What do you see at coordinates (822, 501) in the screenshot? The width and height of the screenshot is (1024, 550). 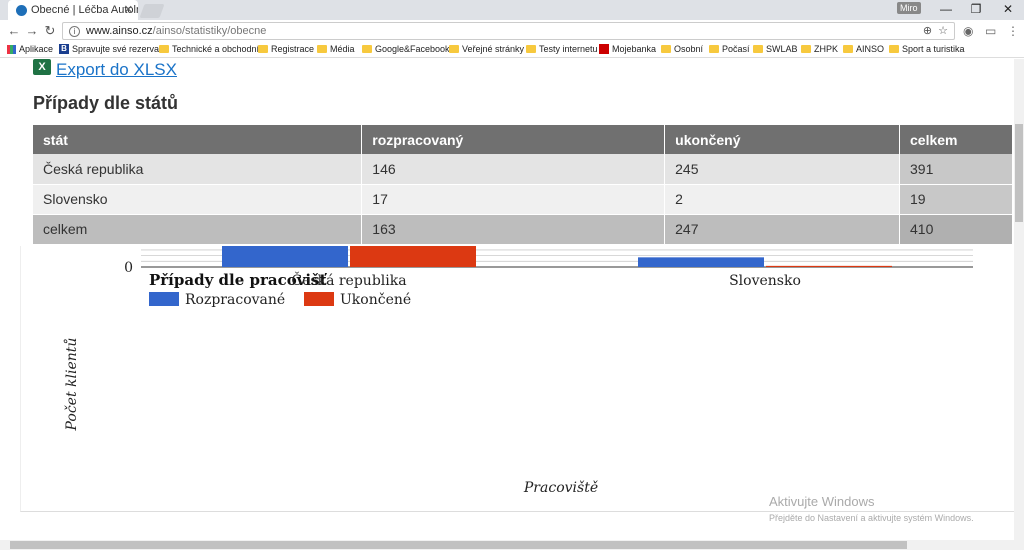 I see `watermark-line-1: Aktivujte Windows` at bounding box center [822, 501].